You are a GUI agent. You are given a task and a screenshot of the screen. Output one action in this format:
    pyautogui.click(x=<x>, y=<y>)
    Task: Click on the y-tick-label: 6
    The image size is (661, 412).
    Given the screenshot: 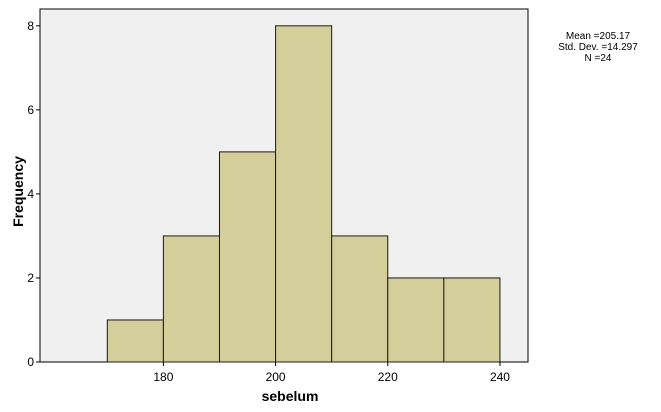 What is the action you would take?
    pyautogui.click(x=30, y=110)
    